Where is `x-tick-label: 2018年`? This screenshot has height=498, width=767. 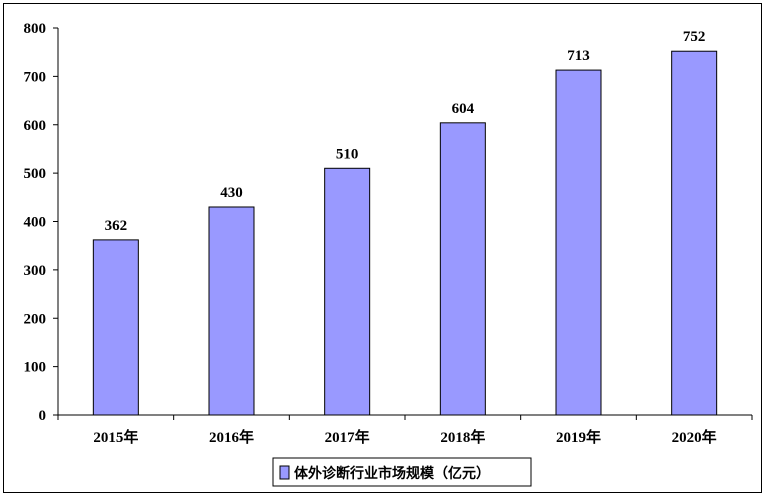
x-tick-label: 2018年 is located at coordinates (462, 437).